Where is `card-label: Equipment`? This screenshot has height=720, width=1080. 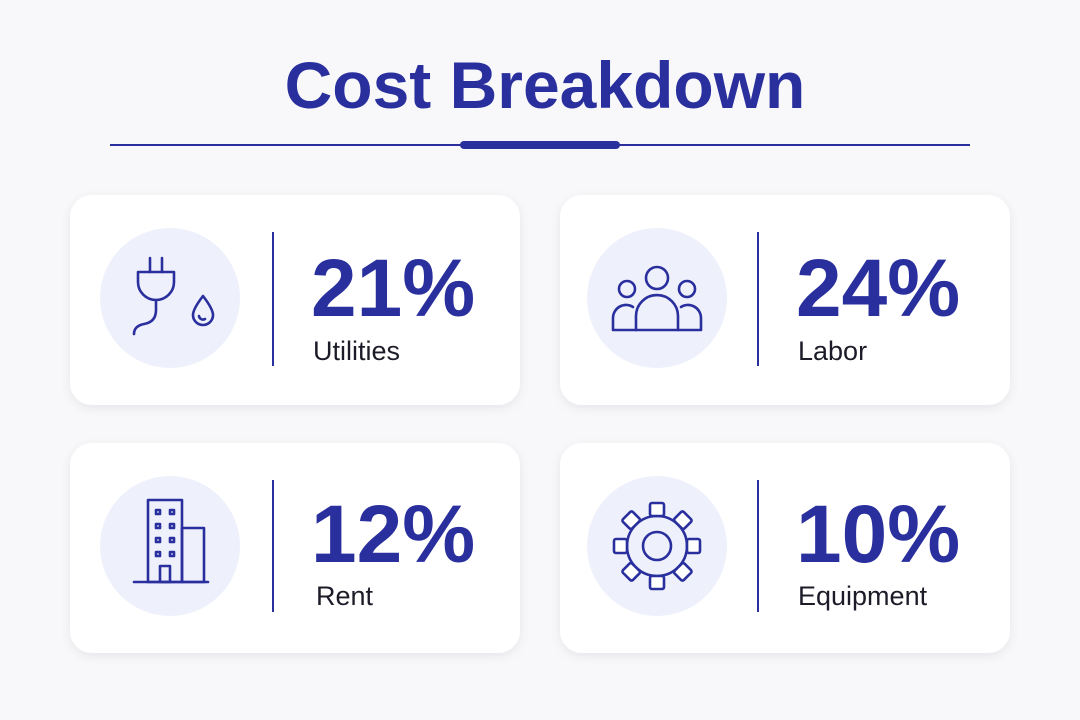
card-label: Equipment is located at coordinates (863, 596).